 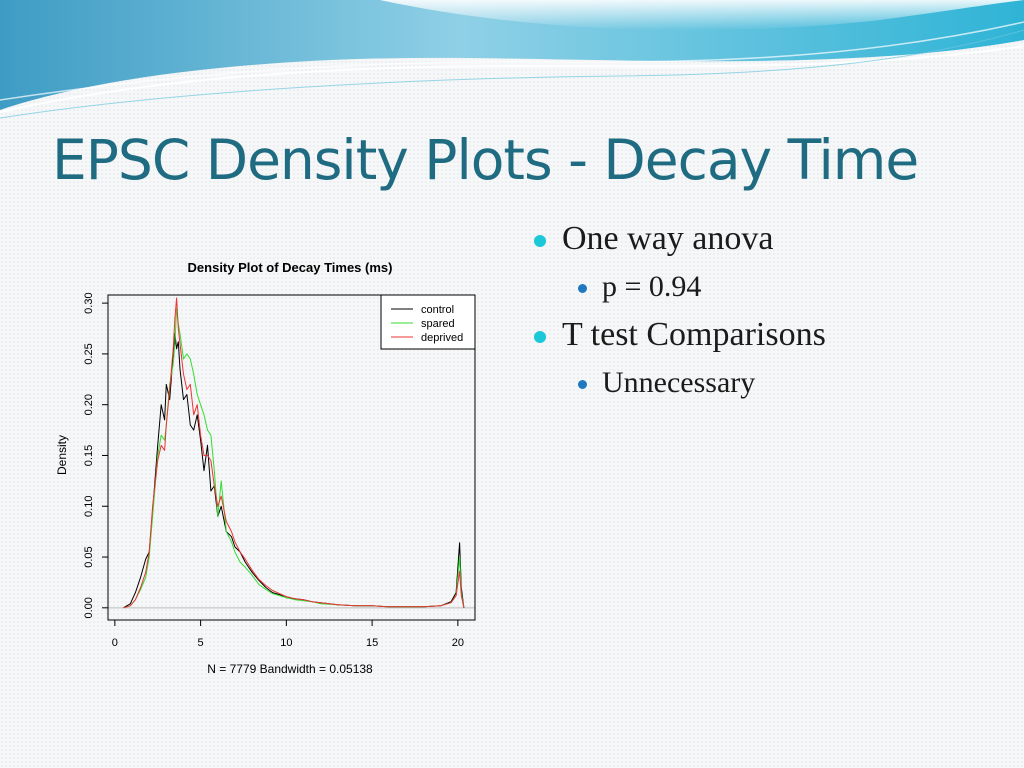 What do you see at coordinates (201, 643) in the screenshot?
I see `x-tick-label: 5` at bounding box center [201, 643].